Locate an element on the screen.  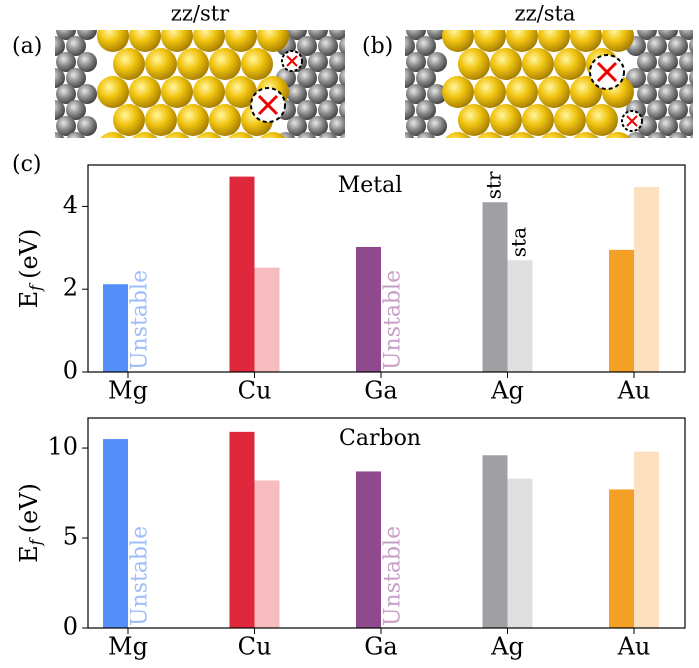
atom-image is located at coordinates (549, 84).